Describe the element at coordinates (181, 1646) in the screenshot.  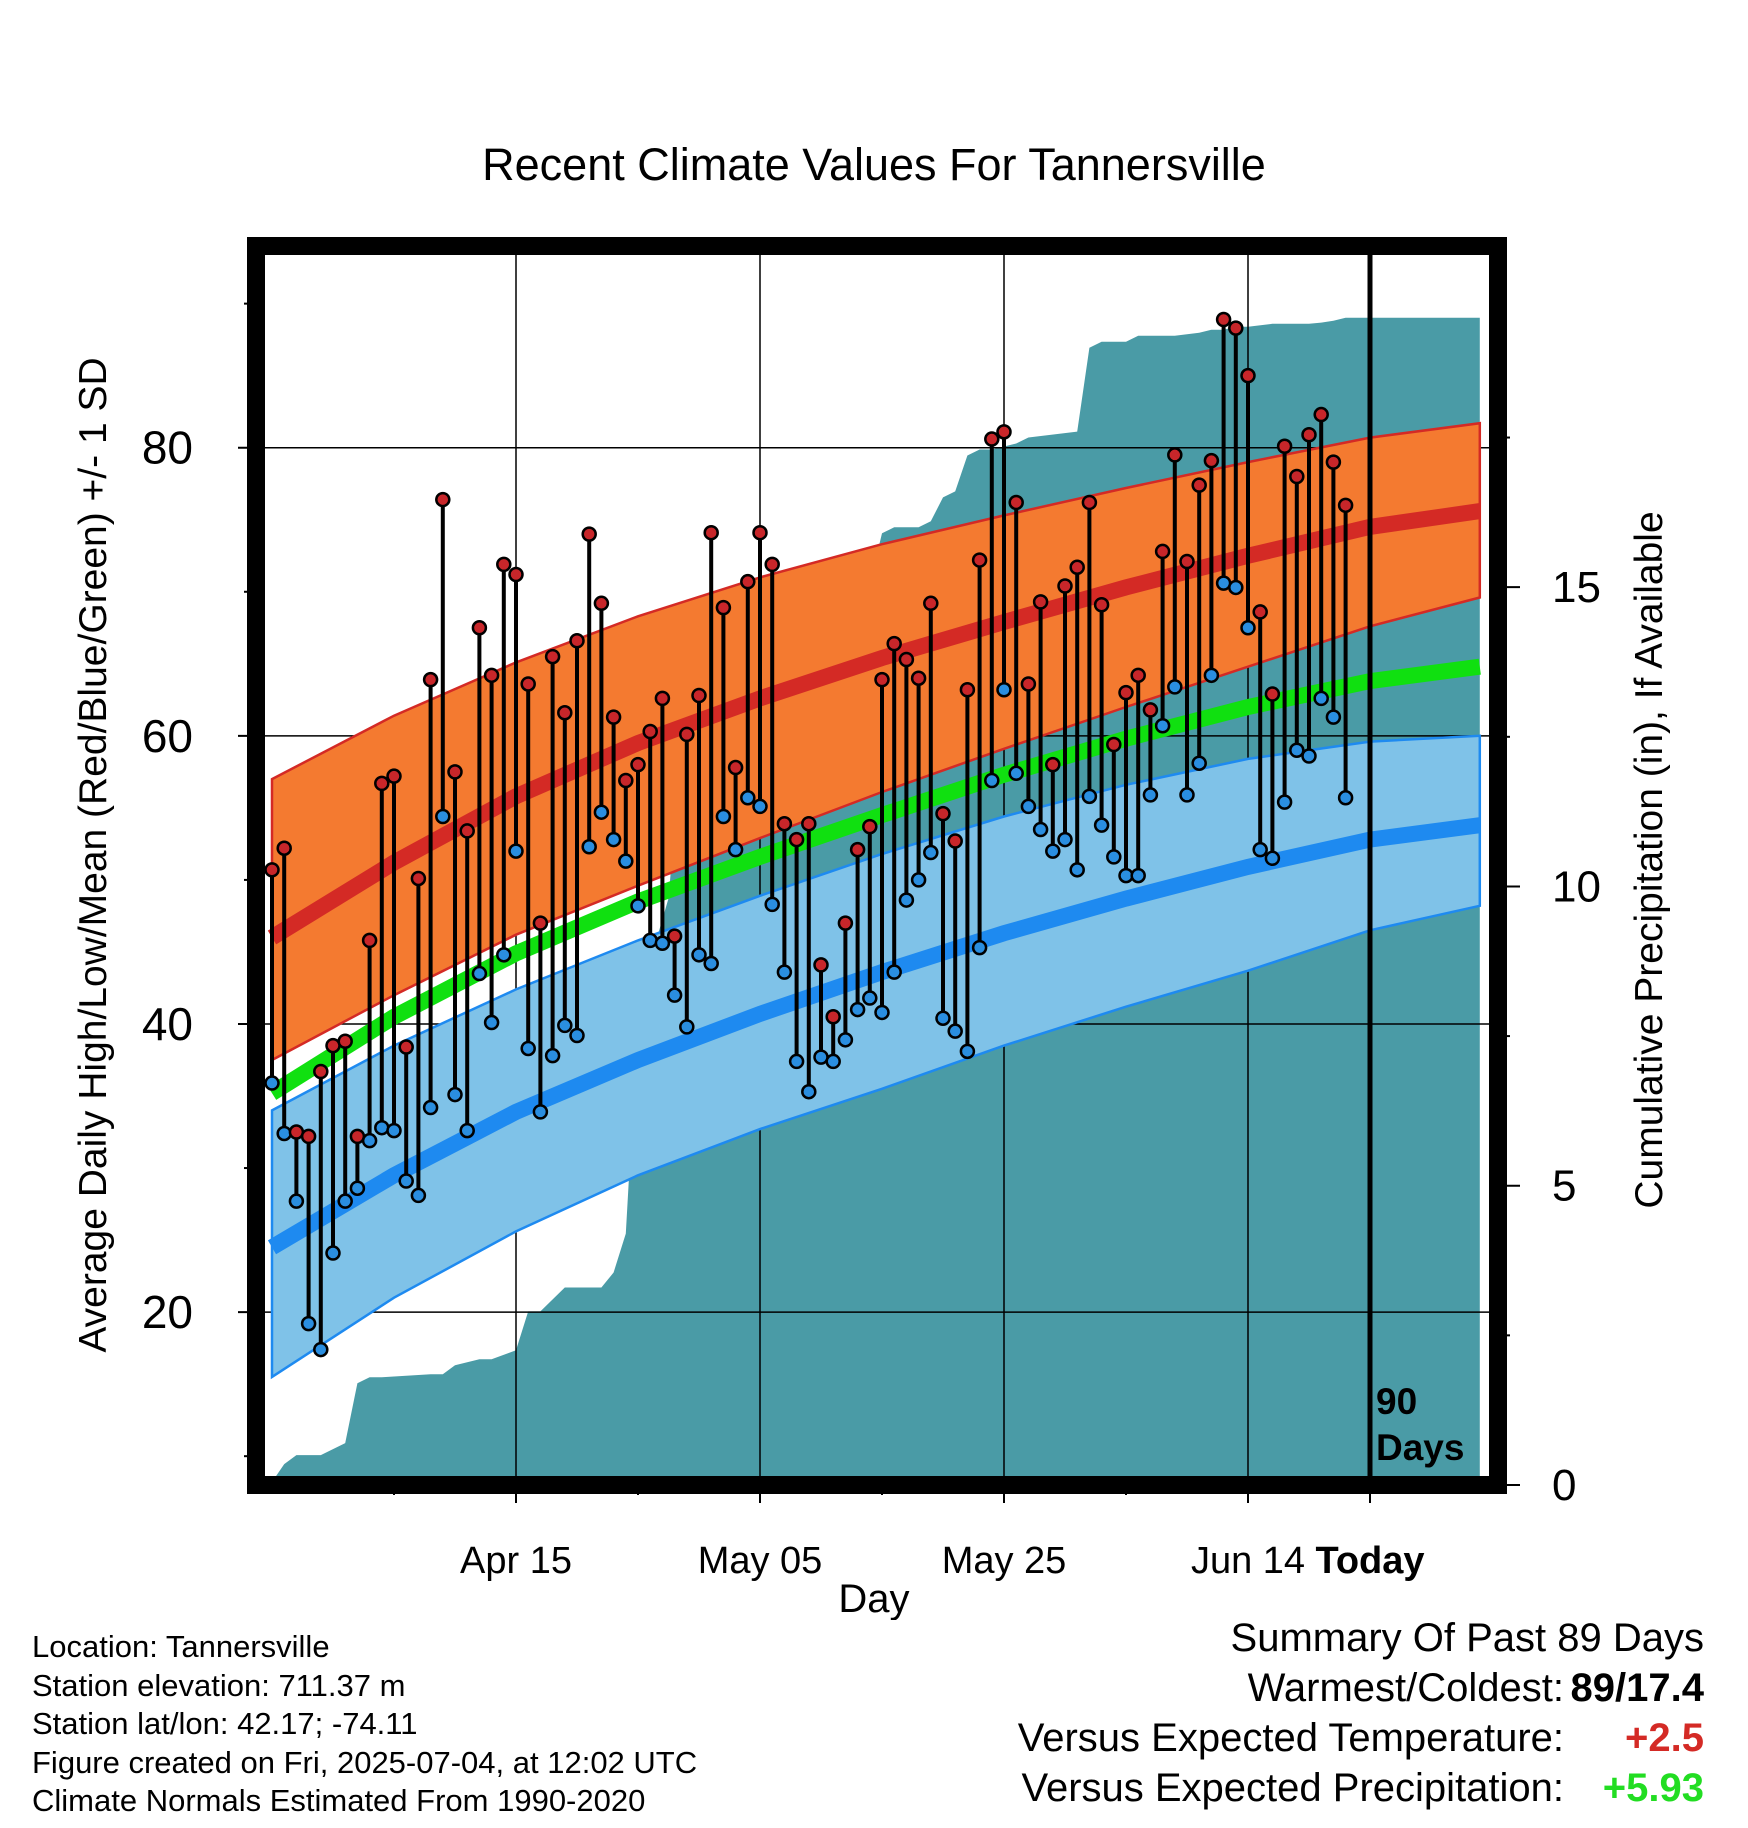
I see `location-text: Location: Tannersville` at that location.